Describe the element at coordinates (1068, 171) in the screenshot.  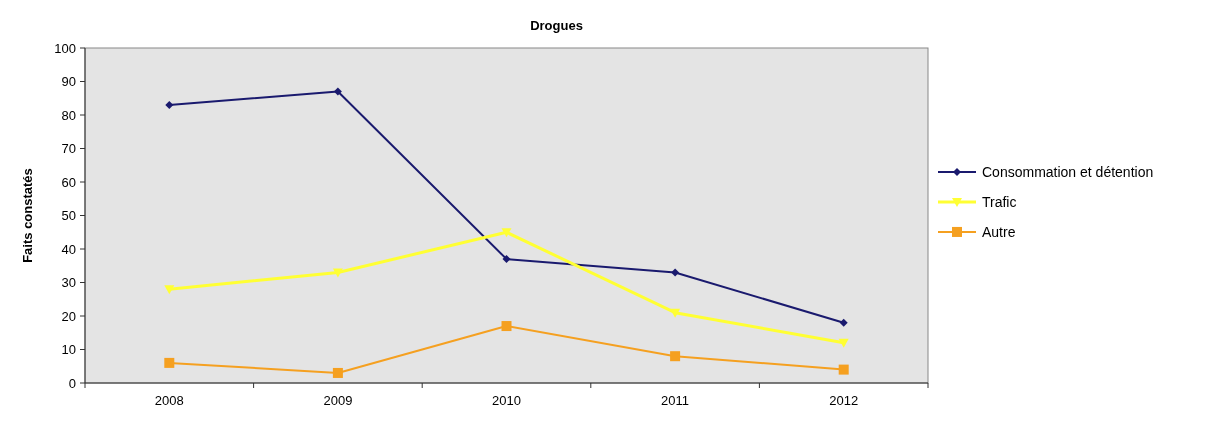
I see `legend-label: Consommation et détention` at that location.